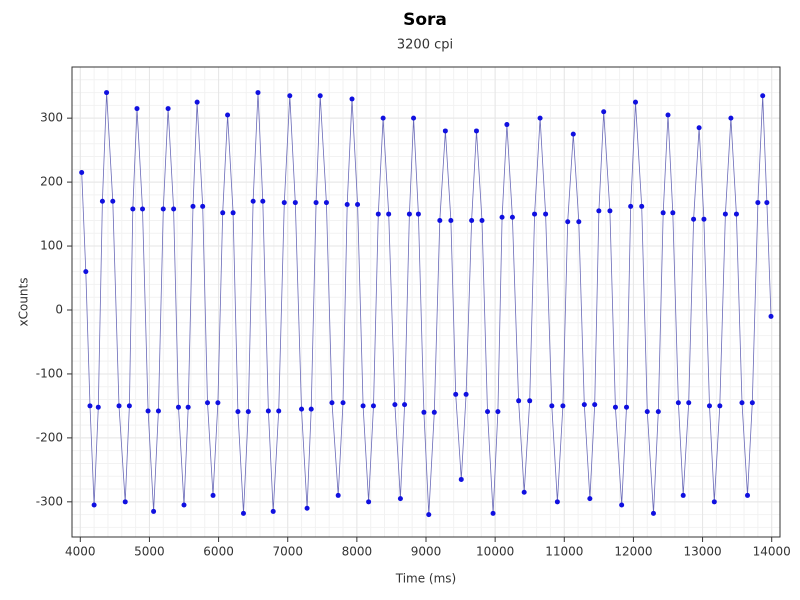  Describe the element at coordinates (80, 552) in the screenshot. I see `x-tick-label: 4000` at that location.